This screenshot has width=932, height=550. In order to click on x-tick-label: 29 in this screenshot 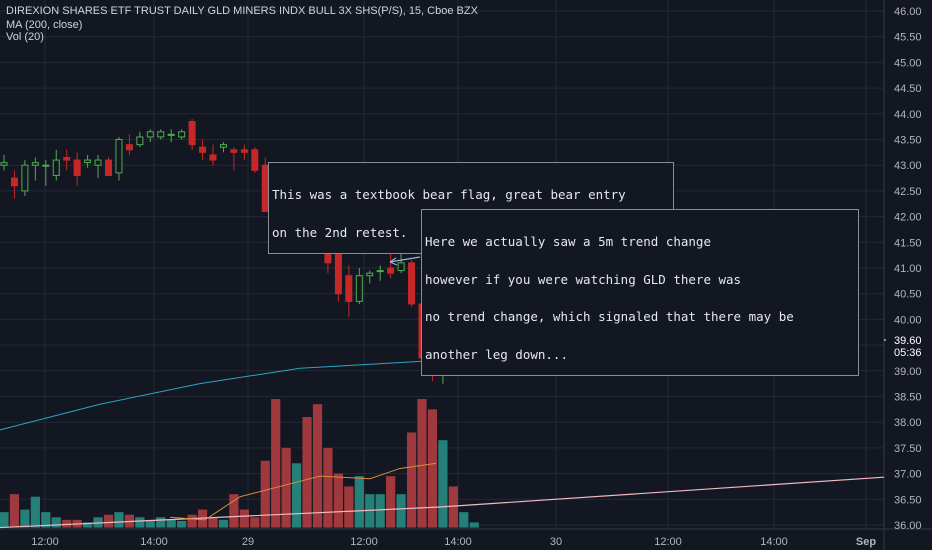, I will do `click(248, 542)`.